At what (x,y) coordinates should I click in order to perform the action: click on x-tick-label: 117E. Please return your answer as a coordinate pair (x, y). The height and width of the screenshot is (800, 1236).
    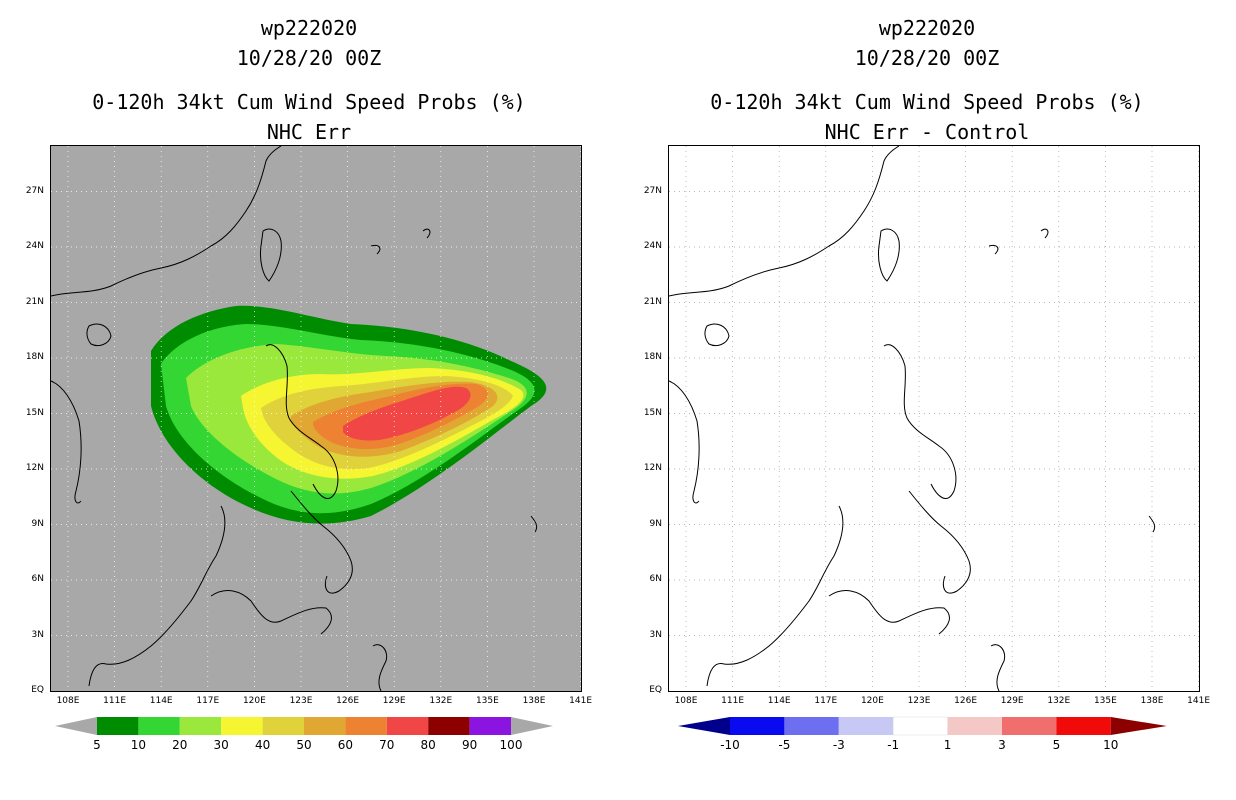
    Looking at the image, I should click on (826, 701).